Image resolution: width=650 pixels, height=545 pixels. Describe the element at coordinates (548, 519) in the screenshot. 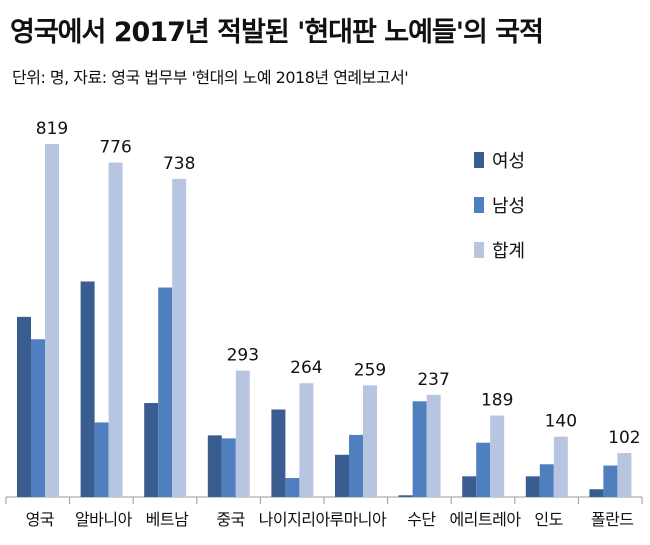

I see `category-label: 인도` at that location.